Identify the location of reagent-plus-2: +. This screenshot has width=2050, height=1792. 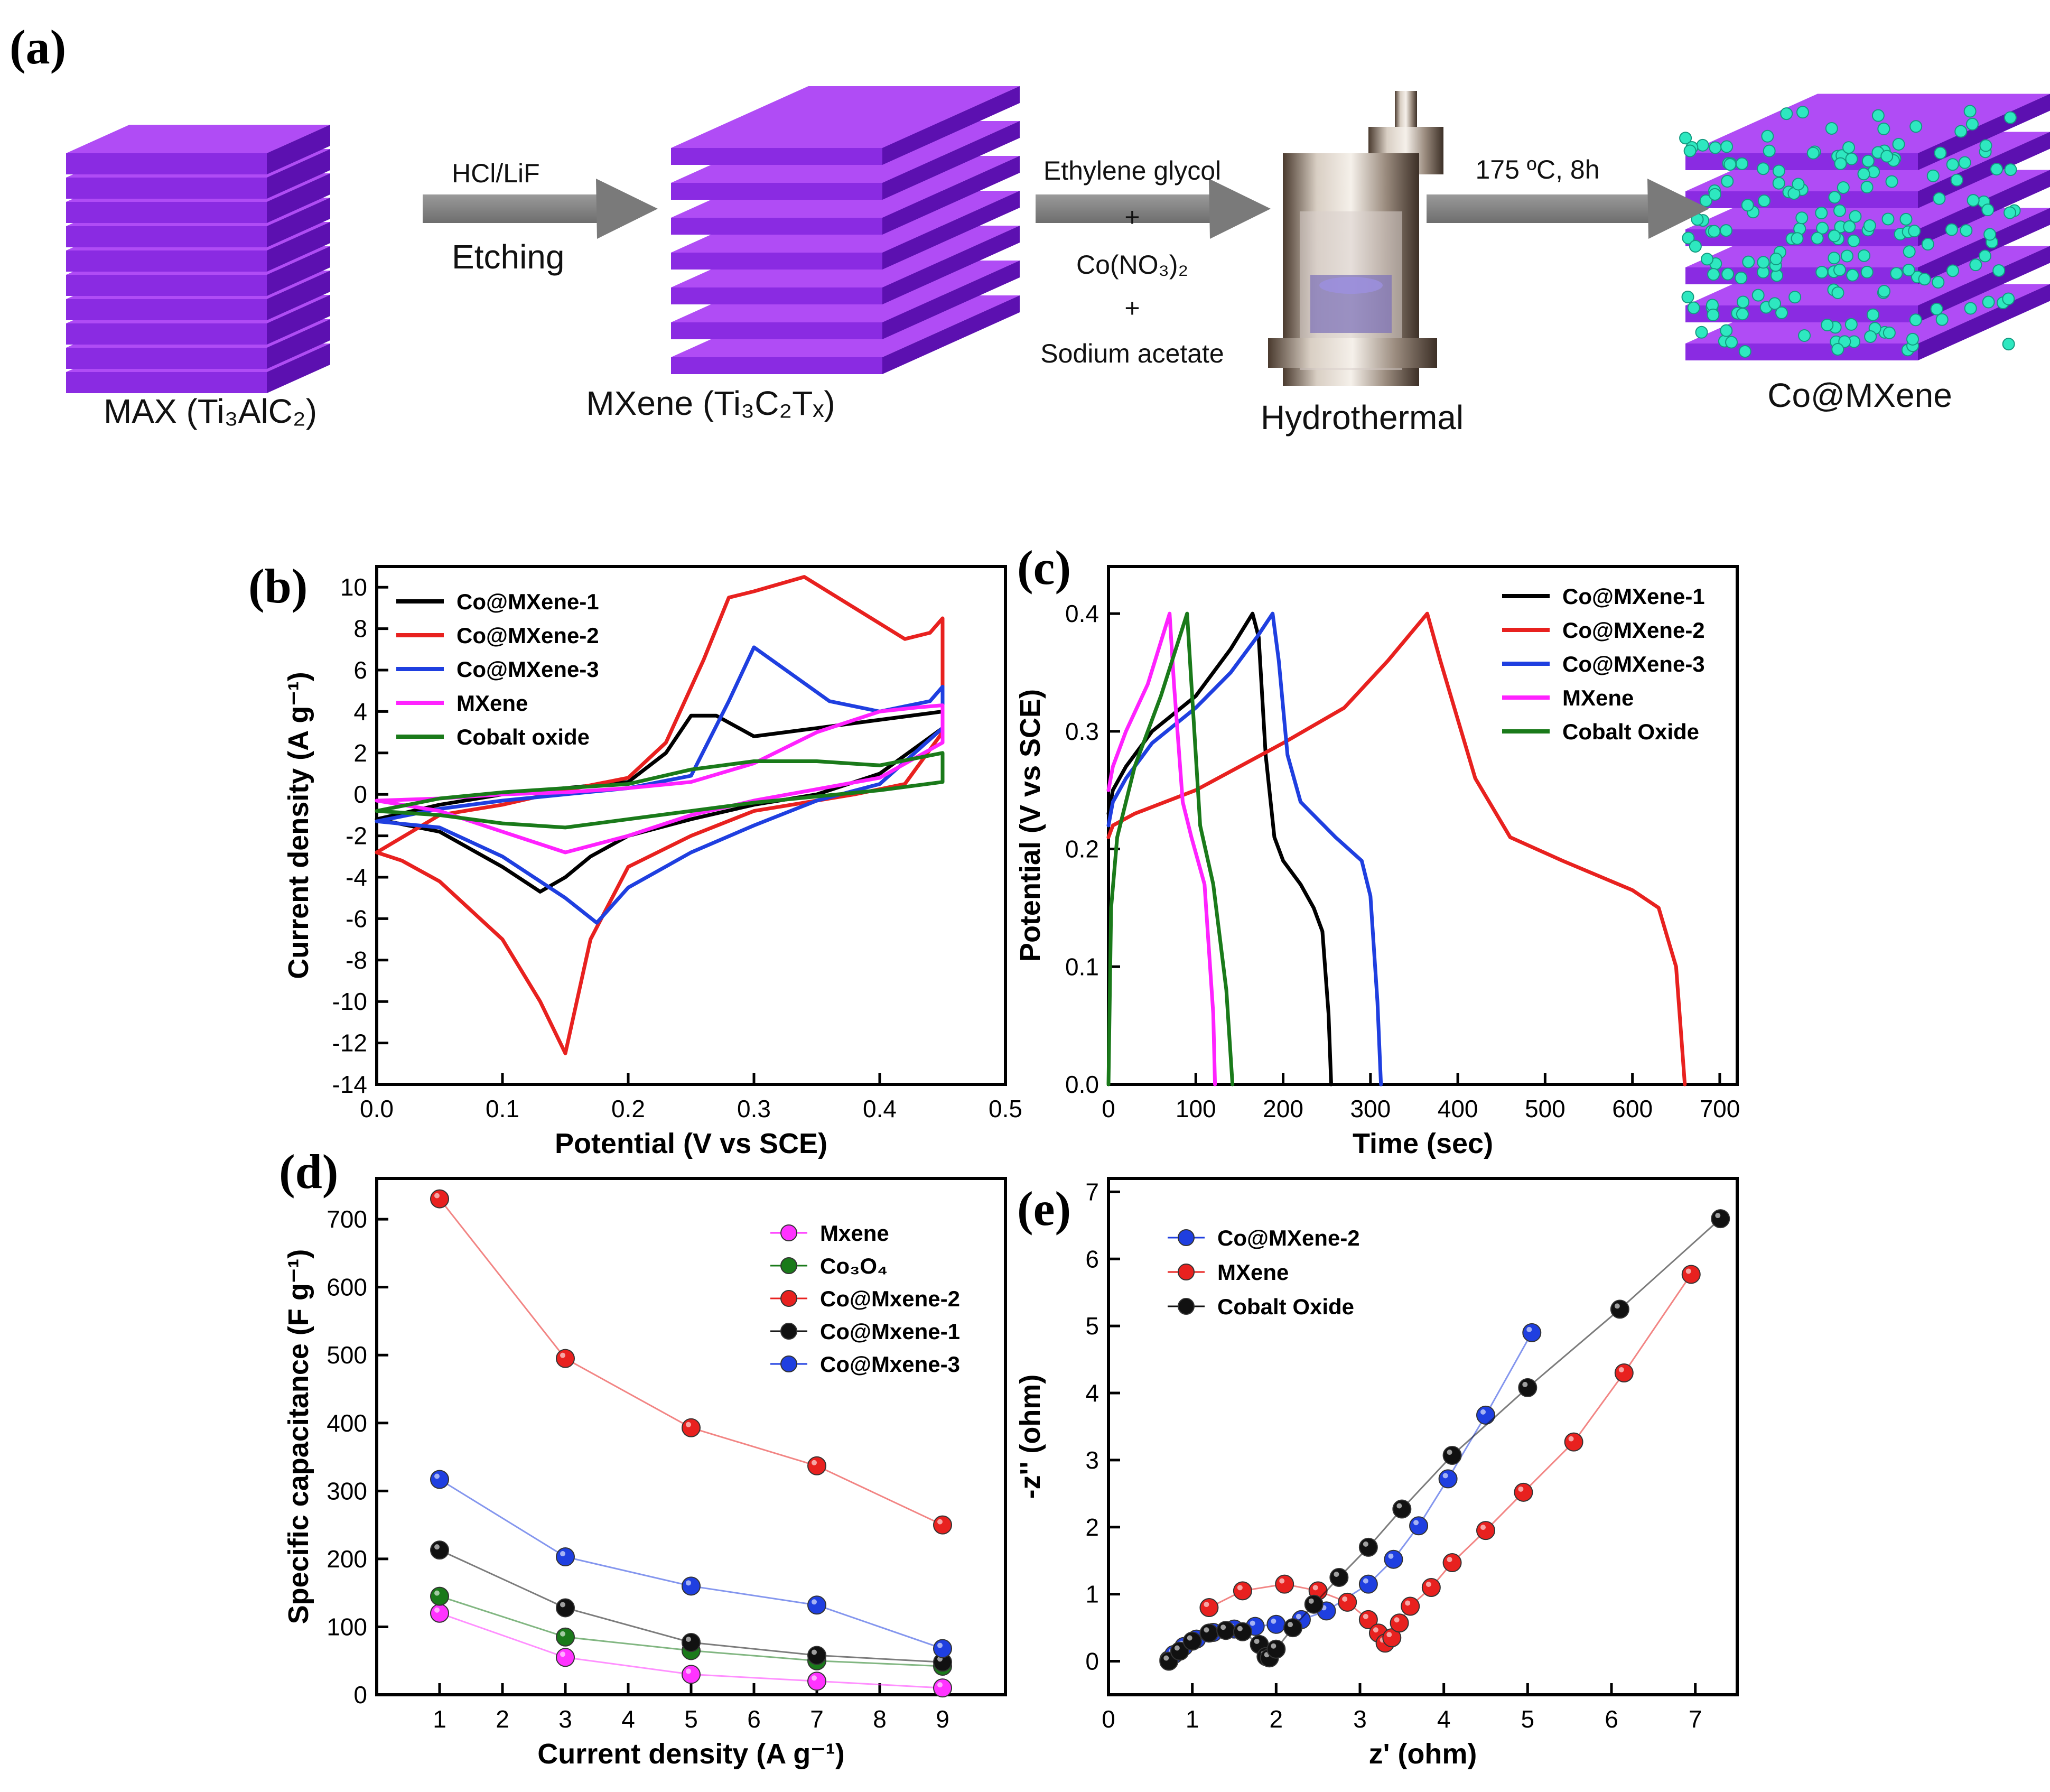
(1132, 308).